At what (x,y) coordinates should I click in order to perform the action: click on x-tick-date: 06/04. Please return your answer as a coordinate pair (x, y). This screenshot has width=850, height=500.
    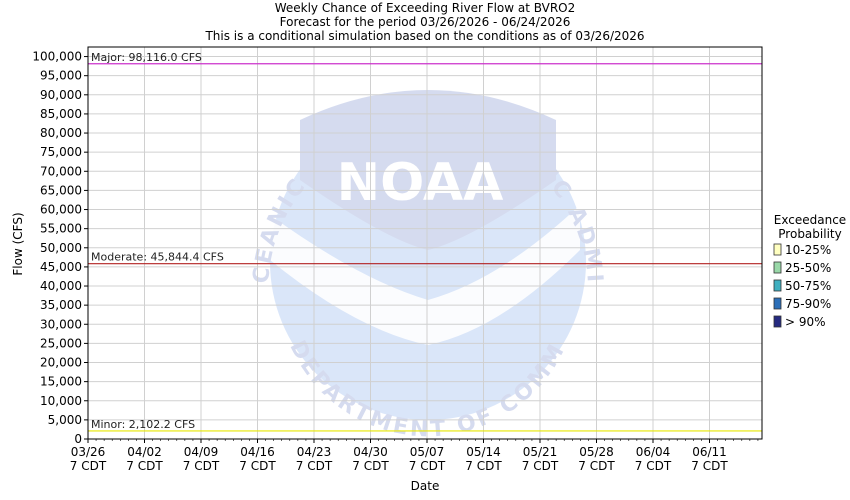
    Looking at the image, I should click on (653, 452).